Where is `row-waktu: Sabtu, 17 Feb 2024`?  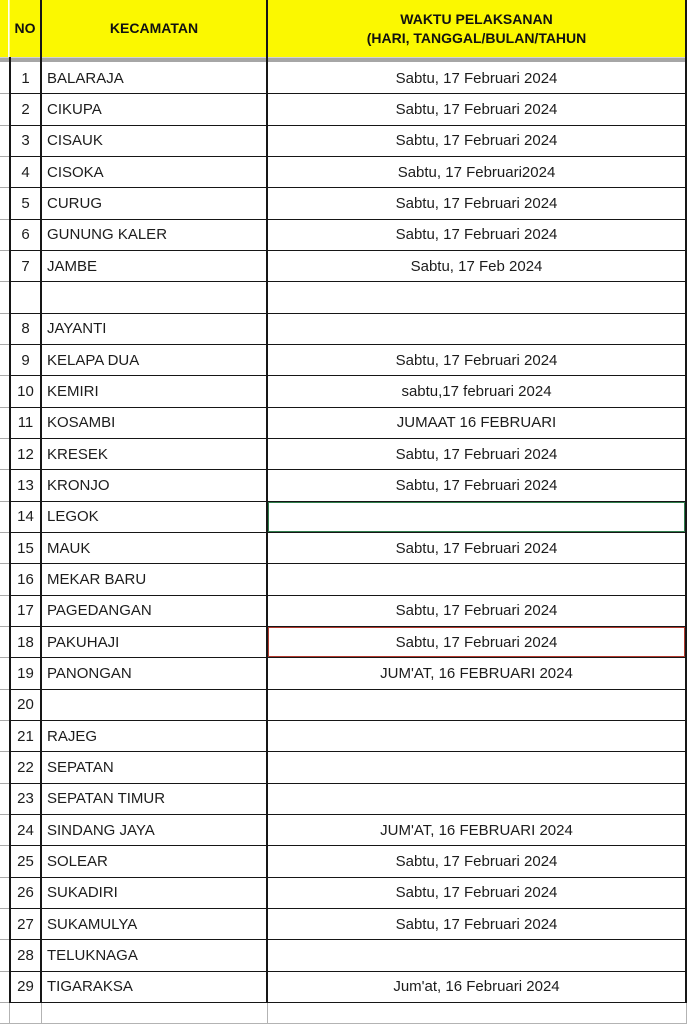
row-waktu: Sabtu, 17 Feb 2024 is located at coordinates (477, 266).